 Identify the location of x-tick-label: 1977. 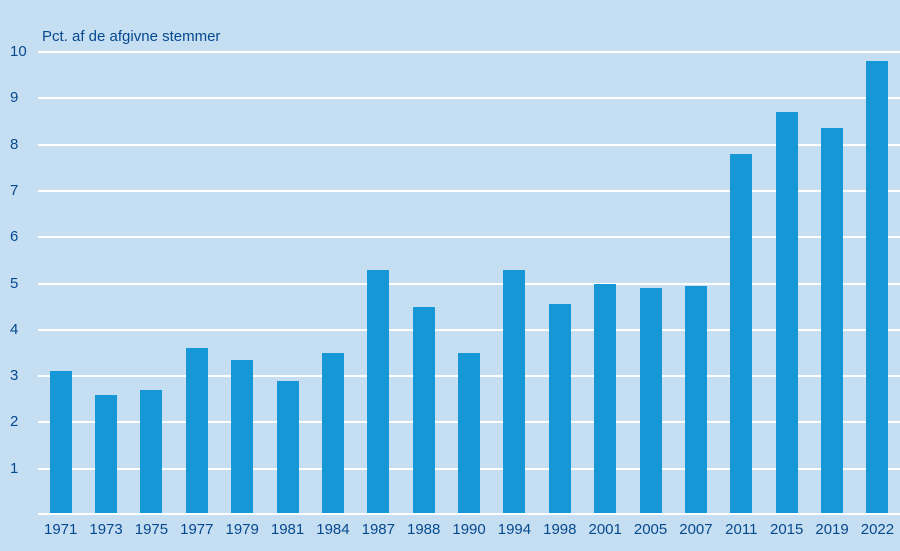
(197, 529).